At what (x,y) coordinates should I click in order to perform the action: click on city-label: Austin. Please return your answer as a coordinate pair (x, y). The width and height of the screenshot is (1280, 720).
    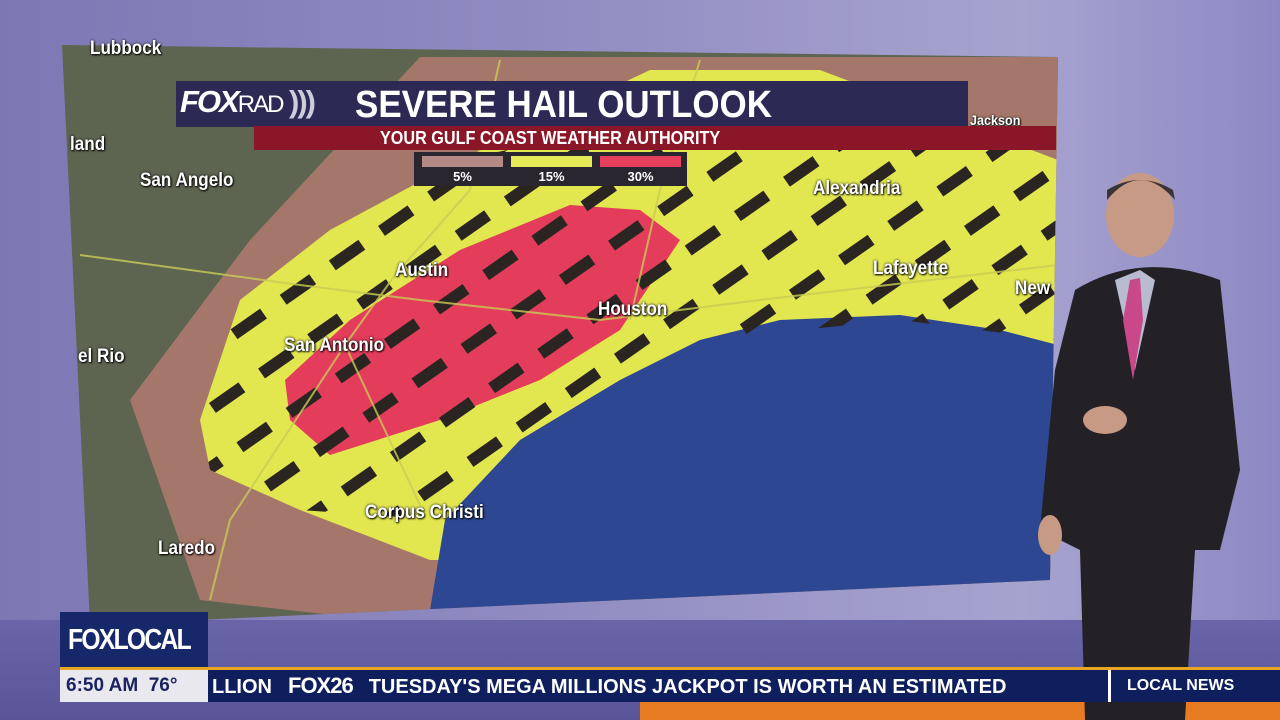
    Looking at the image, I should click on (422, 270).